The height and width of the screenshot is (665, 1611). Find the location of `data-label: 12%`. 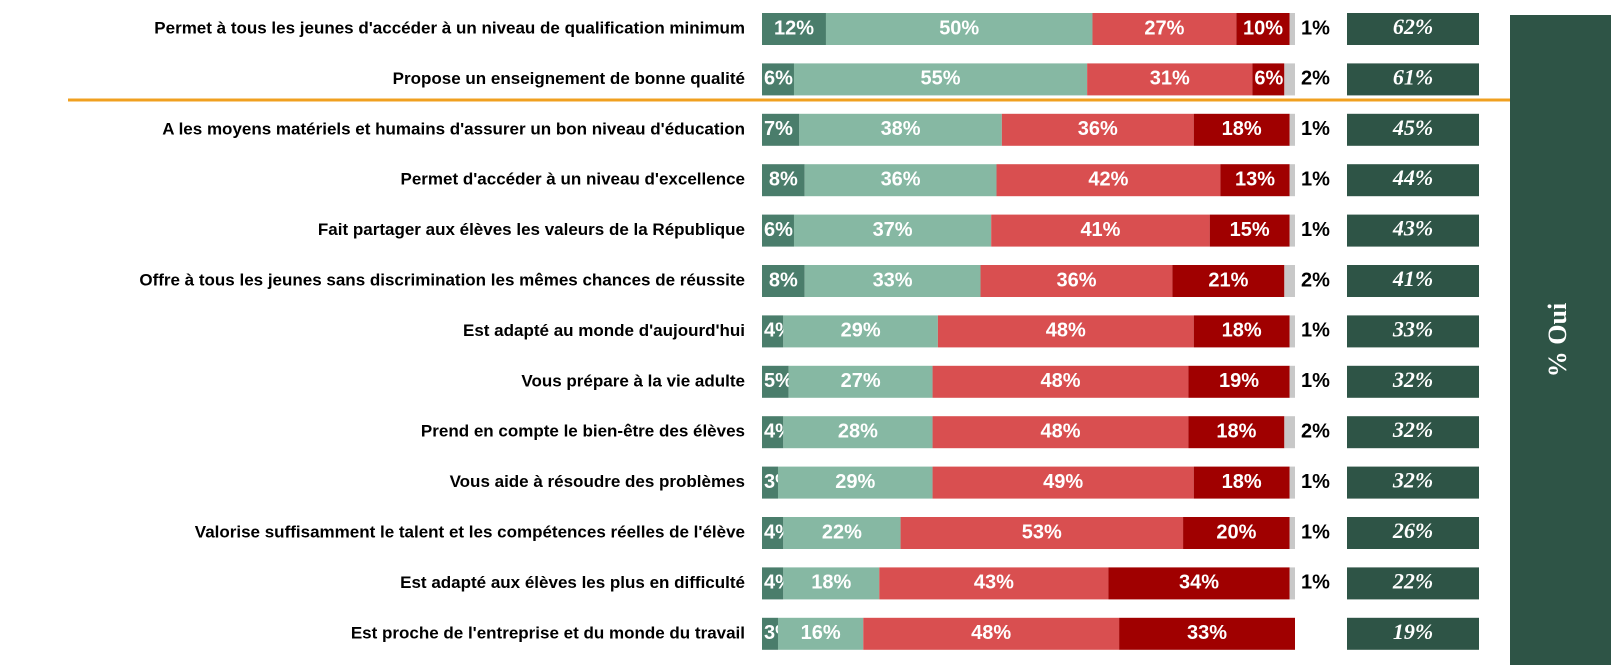

data-label: 12% is located at coordinates (794, 28).